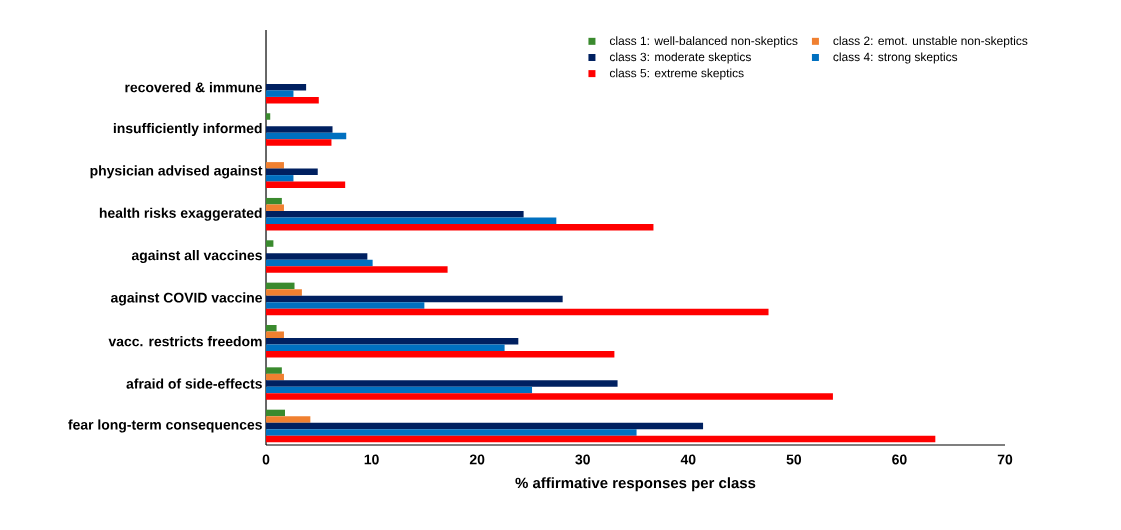 Image resolution: width=1121 pixels, height=530 pixels. What do you see at coordinates (371, 459) in the screenshot?
I see `x-tick-label: 10` at bounding box center [371, 459].